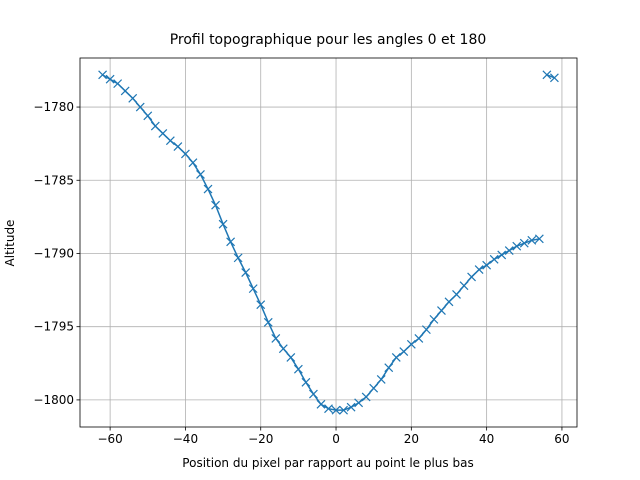 Image resolution: width=640 pixels, height=480 pixels. What do you see at coordinates (185, 439) in the screenshot?
I see `x-tick-label: −40` at bounding box center [185, 439].